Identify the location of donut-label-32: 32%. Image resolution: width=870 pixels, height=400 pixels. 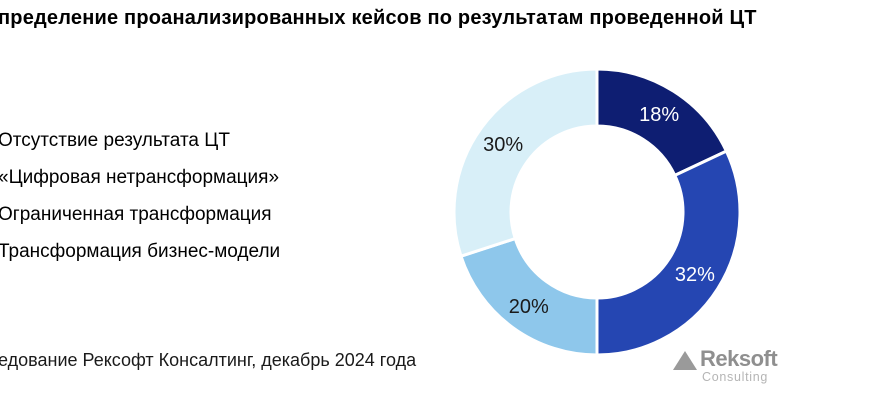
(695, 275).